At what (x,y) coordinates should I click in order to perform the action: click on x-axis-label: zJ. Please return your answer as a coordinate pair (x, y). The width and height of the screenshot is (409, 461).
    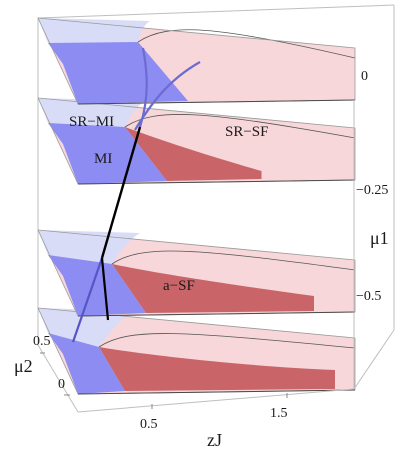
    Looking at the image, I should click on (214, 440).